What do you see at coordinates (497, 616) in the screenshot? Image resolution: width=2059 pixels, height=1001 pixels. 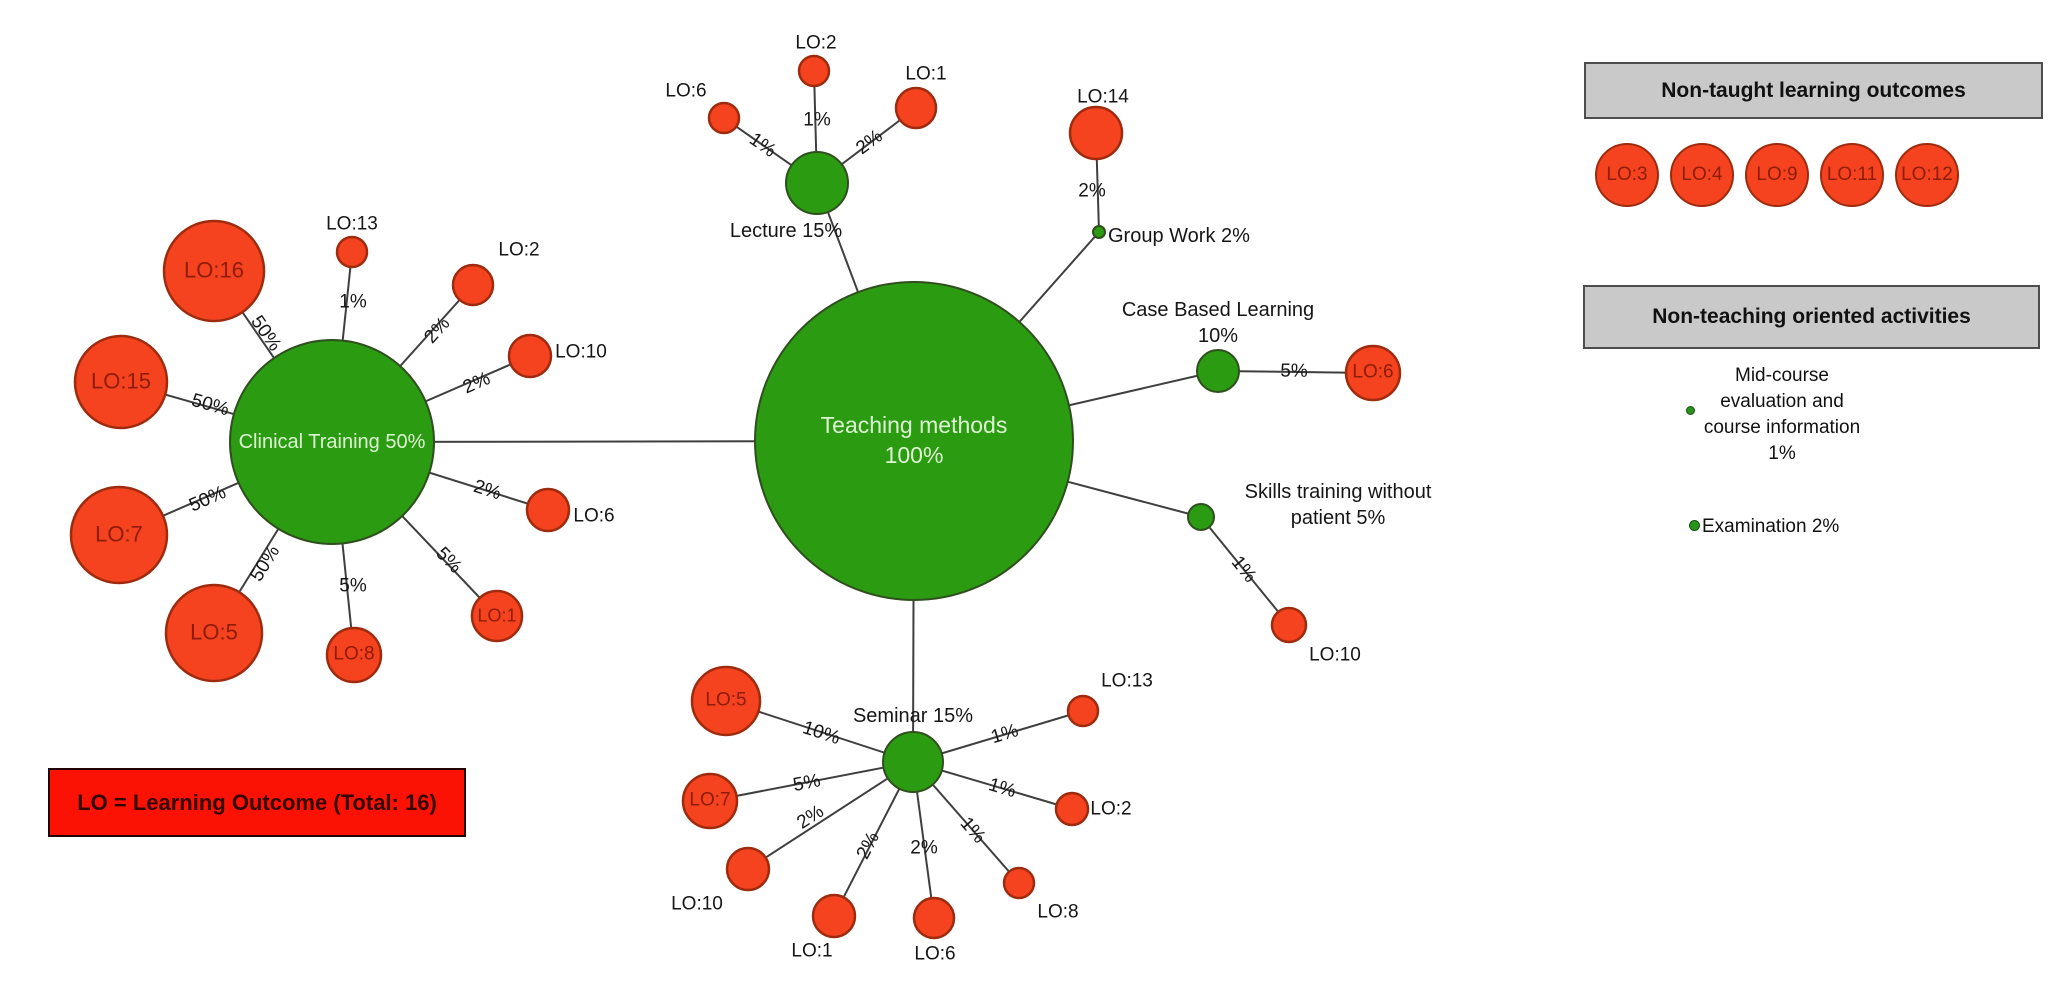 I see `node-cli-lo1` at bounding box center [497, 616].